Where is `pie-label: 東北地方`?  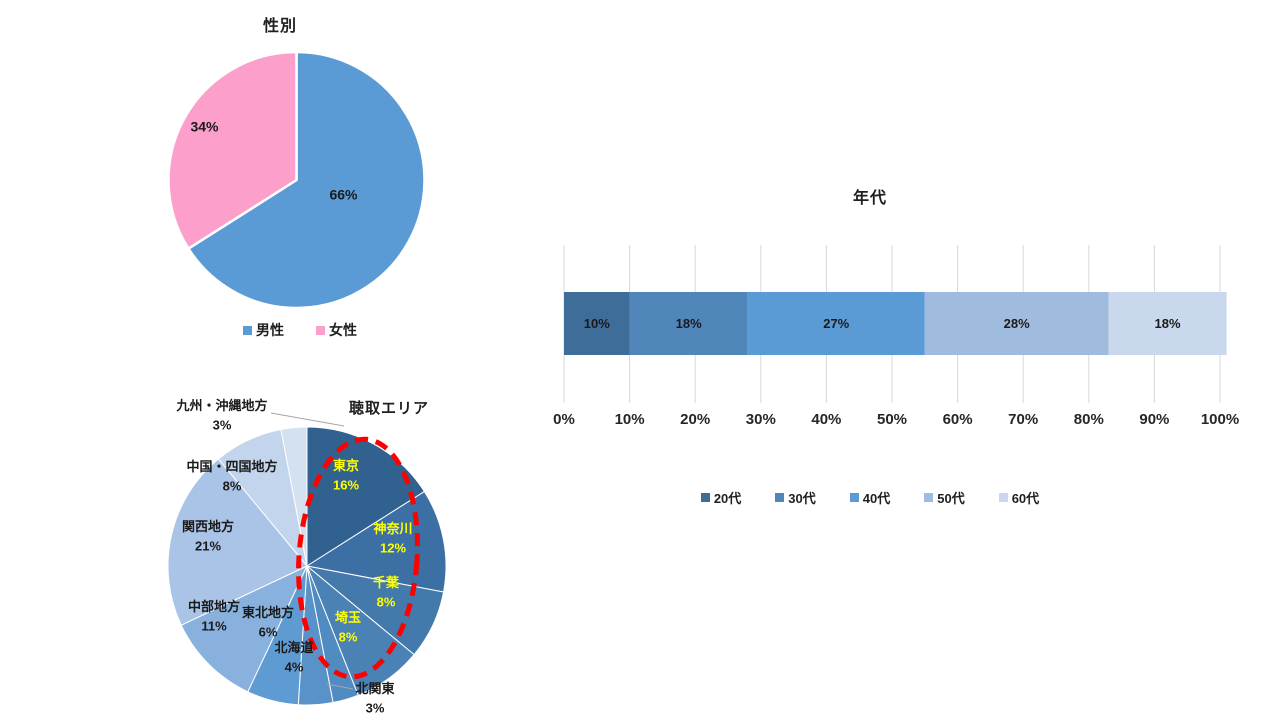
pie-label: 東北地方 is located at coordinates (268, 612).